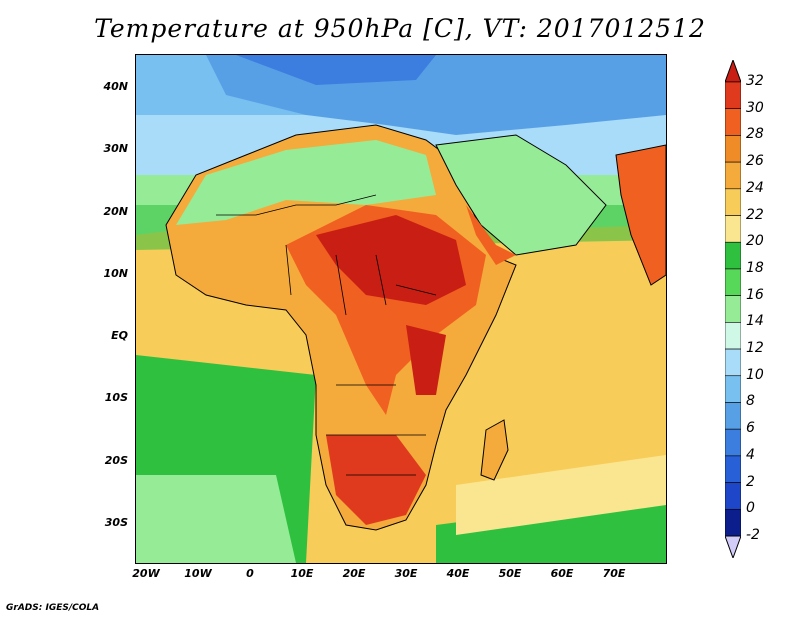  I want to click on red-sea-coast-hot, so click(491, 235).